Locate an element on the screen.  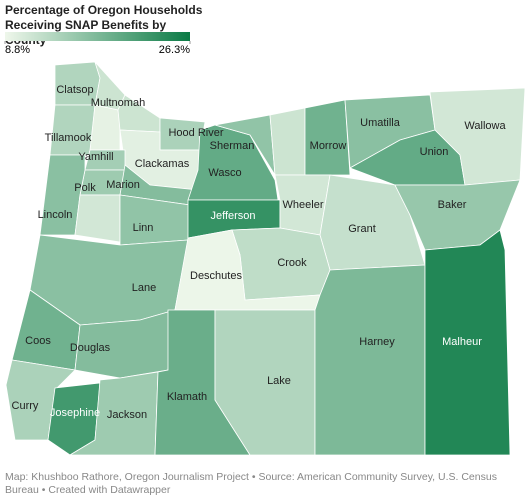
county-label: Wallowa is located at coordinates (485, 126).